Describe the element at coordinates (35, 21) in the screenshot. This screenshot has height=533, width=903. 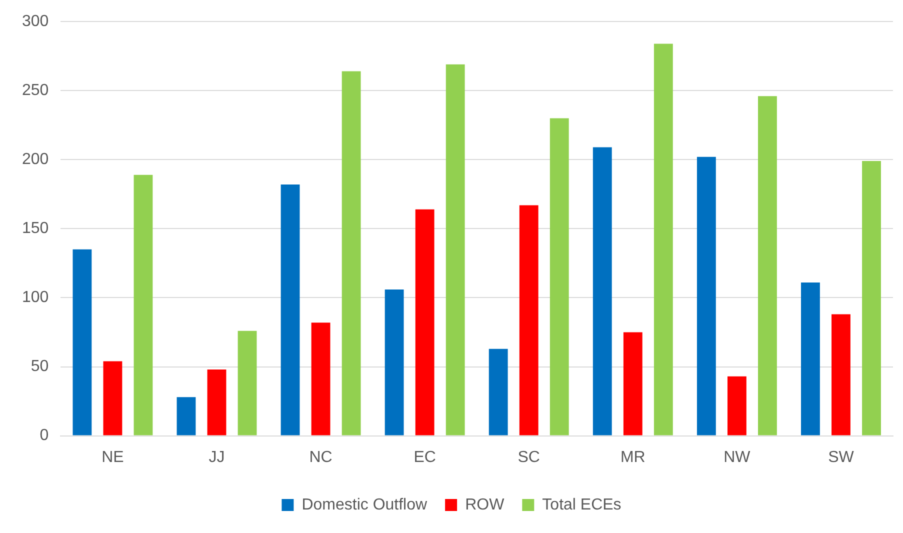
I see `y-tick-label: 300` at that location.